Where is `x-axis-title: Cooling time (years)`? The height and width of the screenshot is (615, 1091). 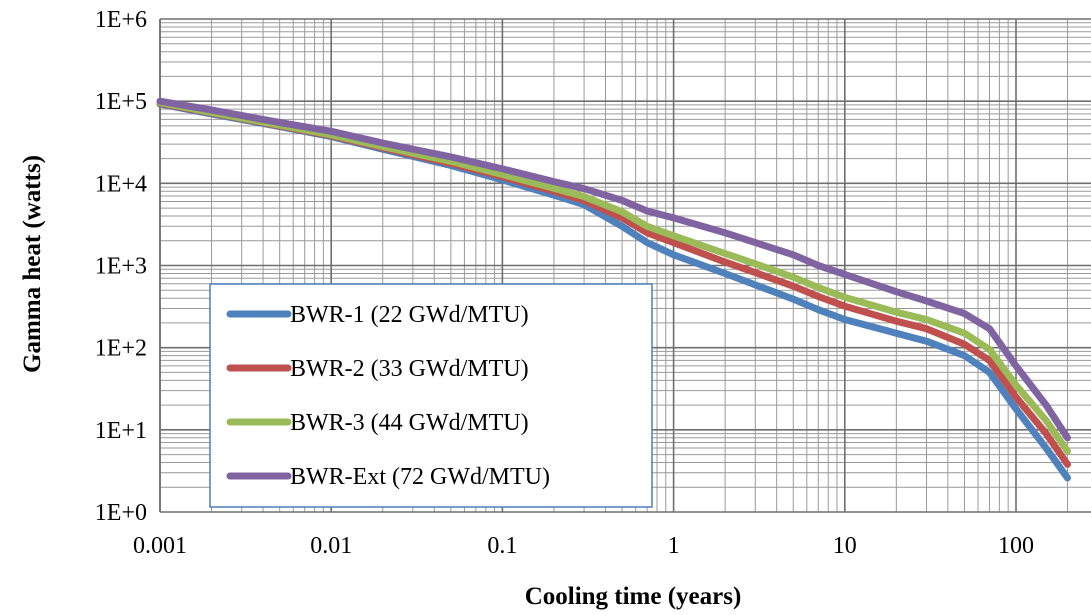 x-axis-title: Cooling time (years) is located at coordinates (633, 596).